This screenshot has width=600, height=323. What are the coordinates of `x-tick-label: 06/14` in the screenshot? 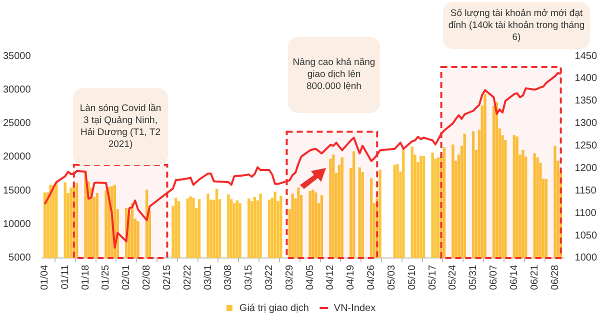 It's located at (514, 277).